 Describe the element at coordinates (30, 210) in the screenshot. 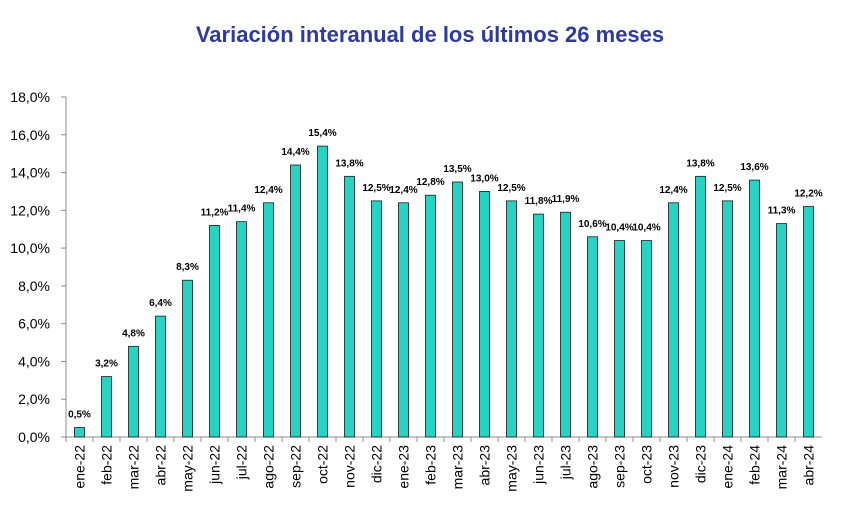

I see `y-tick-label: 12,0%` at that location.